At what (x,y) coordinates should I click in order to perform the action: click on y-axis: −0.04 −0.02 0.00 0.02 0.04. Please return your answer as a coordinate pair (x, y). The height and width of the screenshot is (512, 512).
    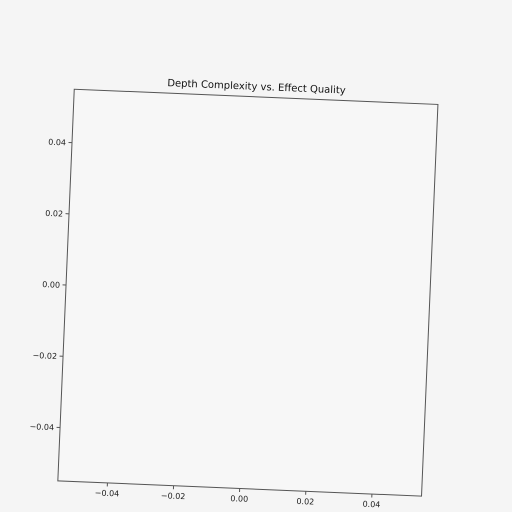
    Looking at the image, I should click on (51, 285).